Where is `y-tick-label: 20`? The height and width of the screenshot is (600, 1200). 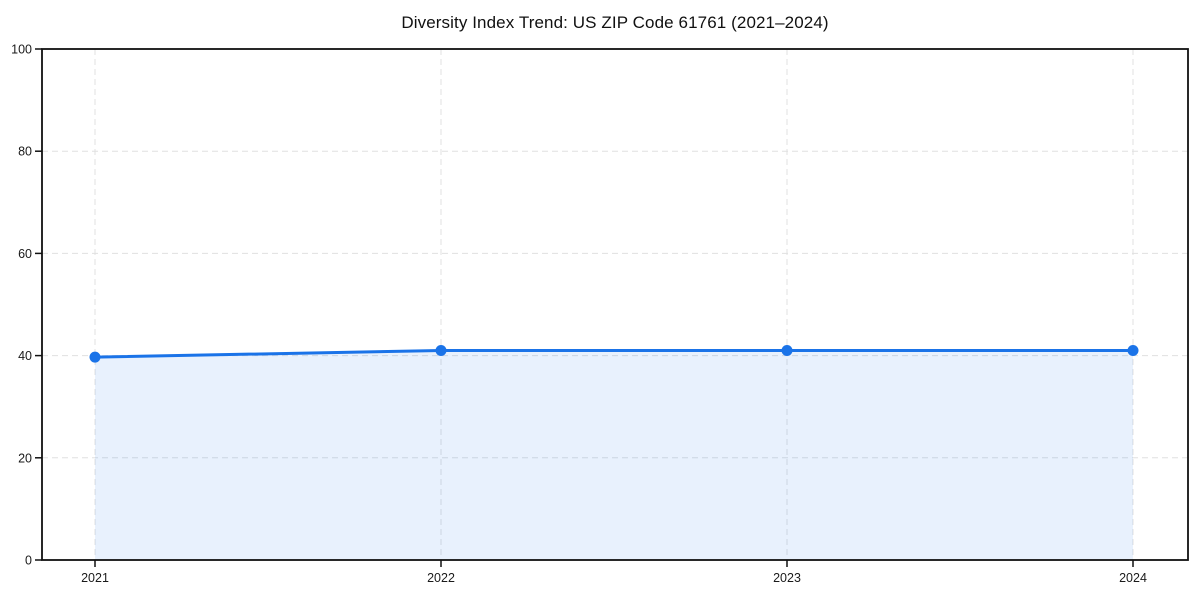
y-tick-label: 20 is located at coordinates (25, 458).